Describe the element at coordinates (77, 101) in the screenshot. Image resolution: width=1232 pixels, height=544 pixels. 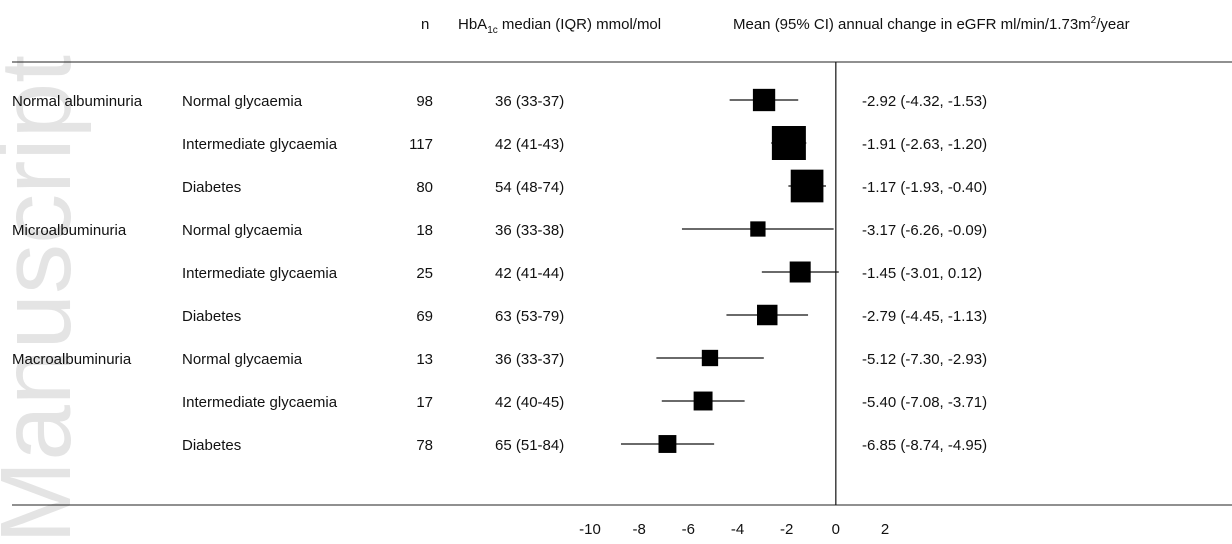
I see `group-label: Normal albuminuria` at that location.